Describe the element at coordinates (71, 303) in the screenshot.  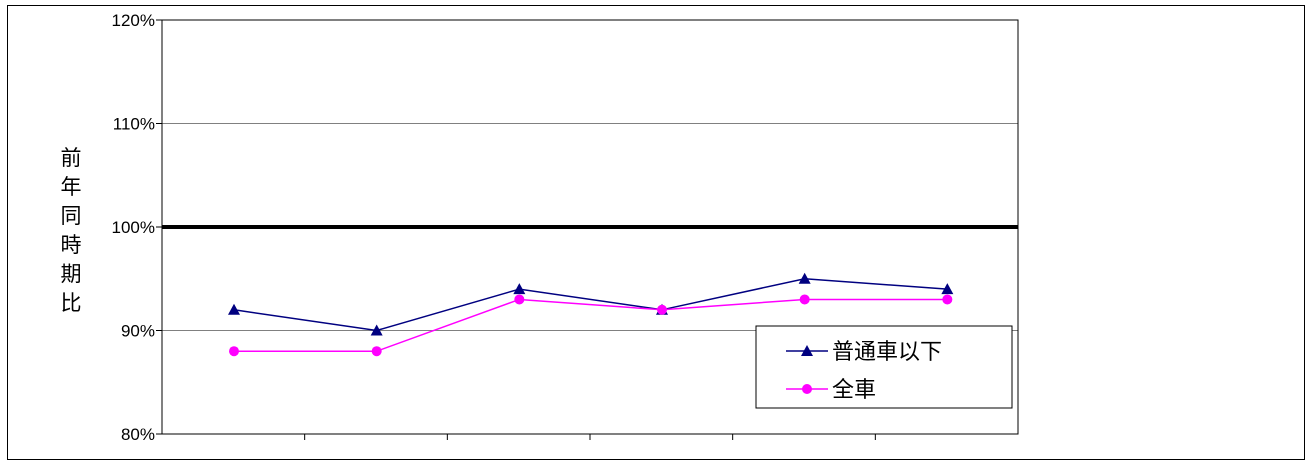
I see `y-axis-label-char: 比` at that location.